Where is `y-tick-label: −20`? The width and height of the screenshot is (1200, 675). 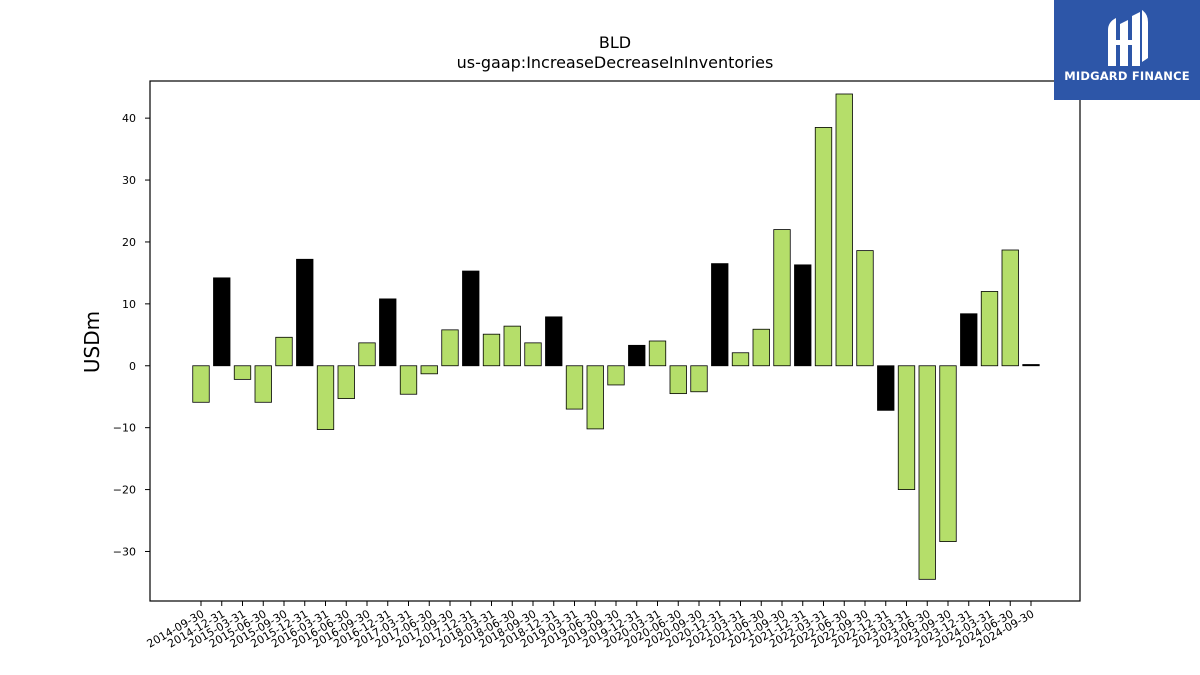
y-tick-label: −20 is located at coordinates (124, 490).